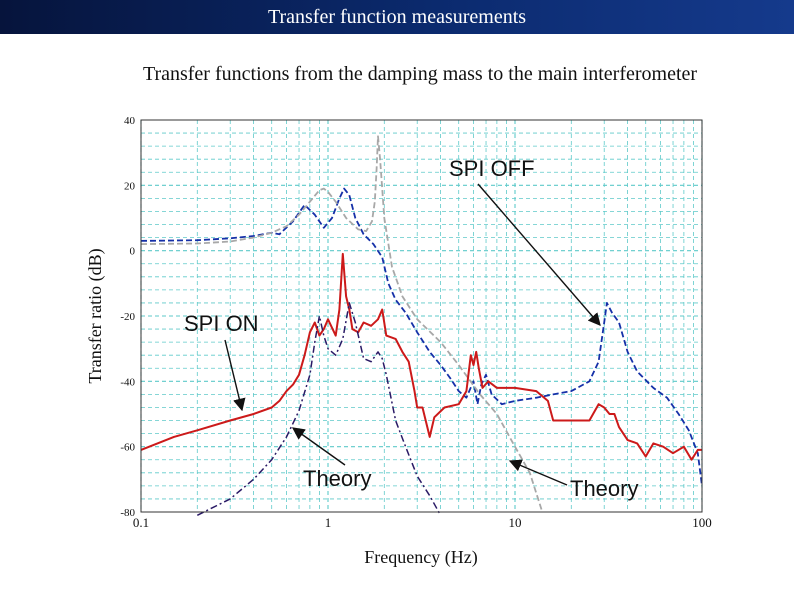 The image size is (794, 595). I want to click on x-axis-label: Frequency (Hz), so click(420, 557).